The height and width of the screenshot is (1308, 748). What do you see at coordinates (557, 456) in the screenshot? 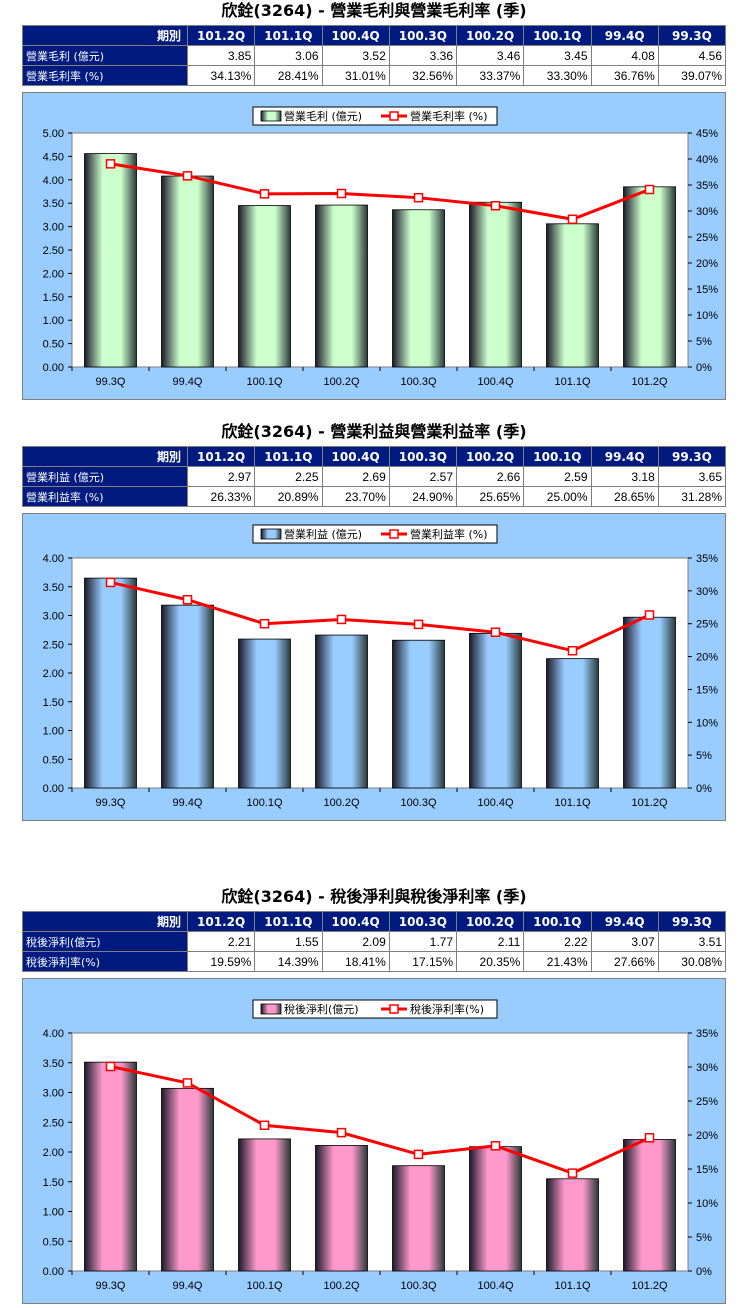
I see `period-cell: 100.1Q` at bounding box center [557, 456].